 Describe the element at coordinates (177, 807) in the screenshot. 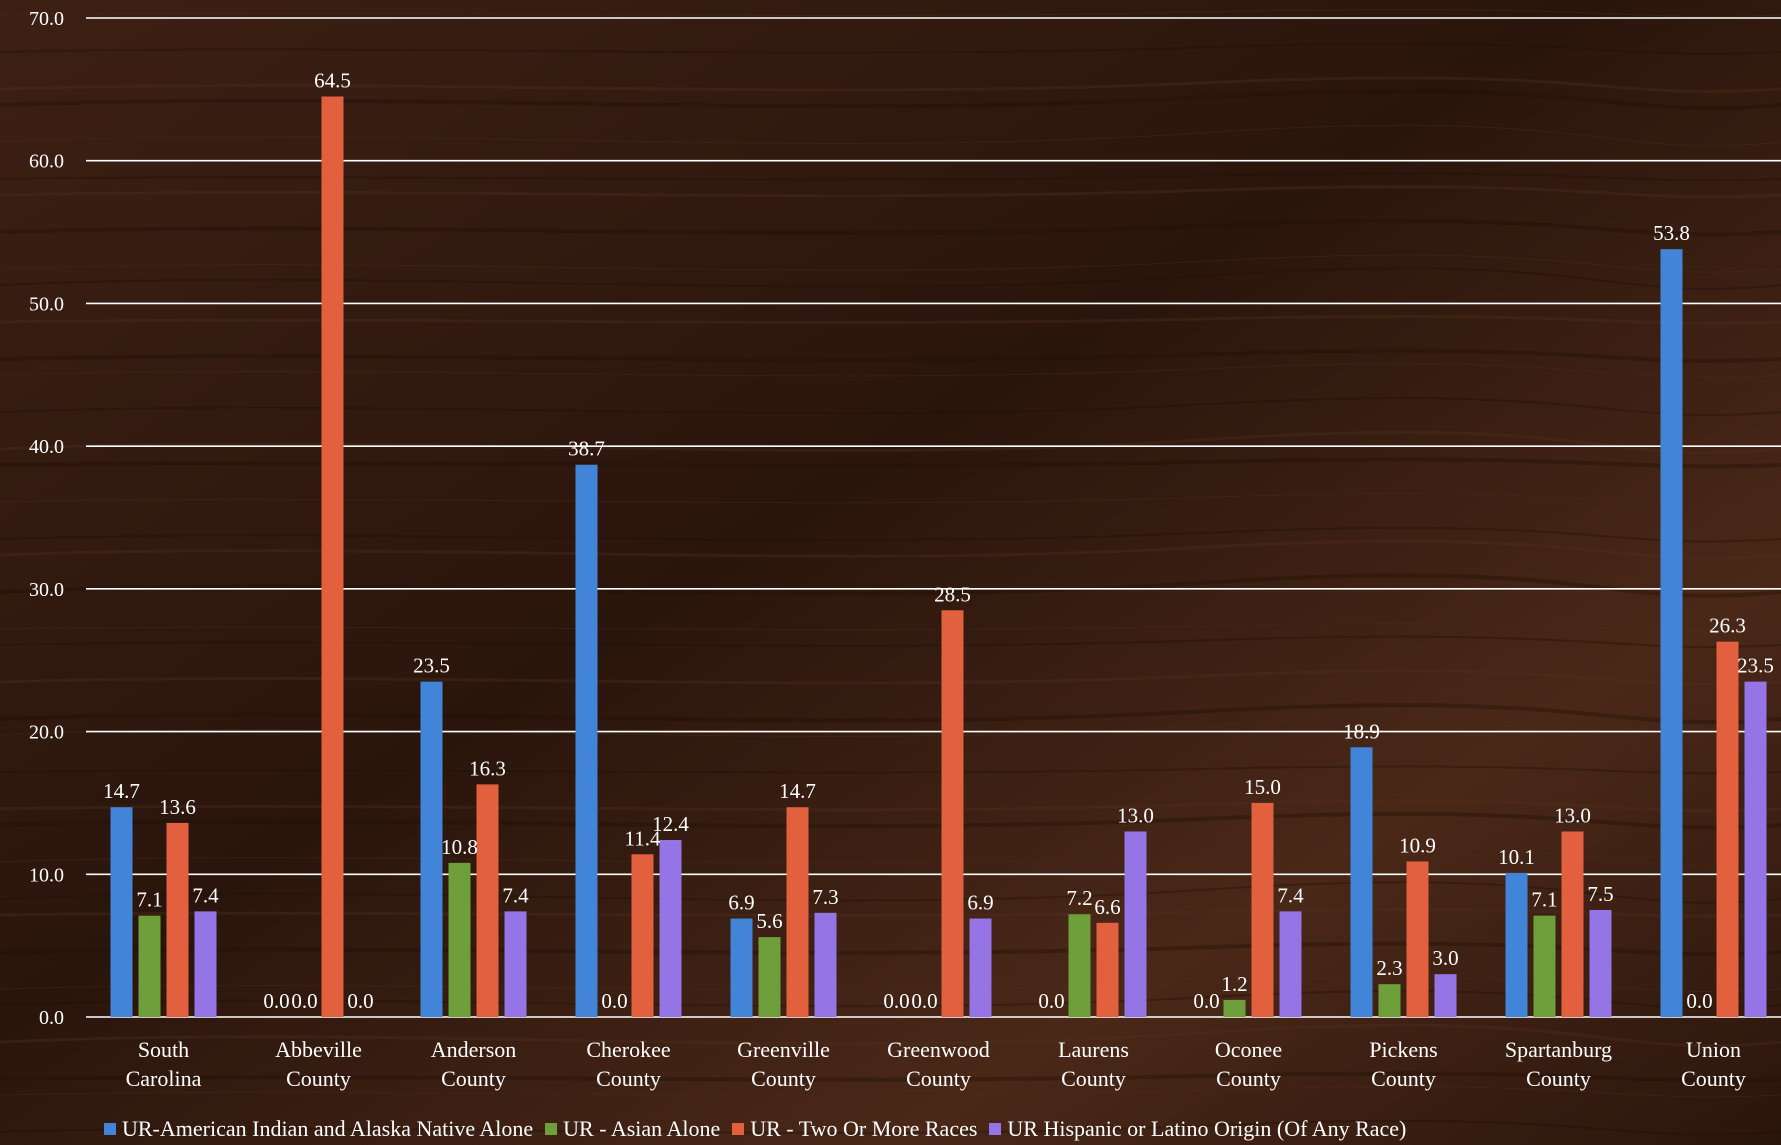

I see `data-label: 13.6` at that location.